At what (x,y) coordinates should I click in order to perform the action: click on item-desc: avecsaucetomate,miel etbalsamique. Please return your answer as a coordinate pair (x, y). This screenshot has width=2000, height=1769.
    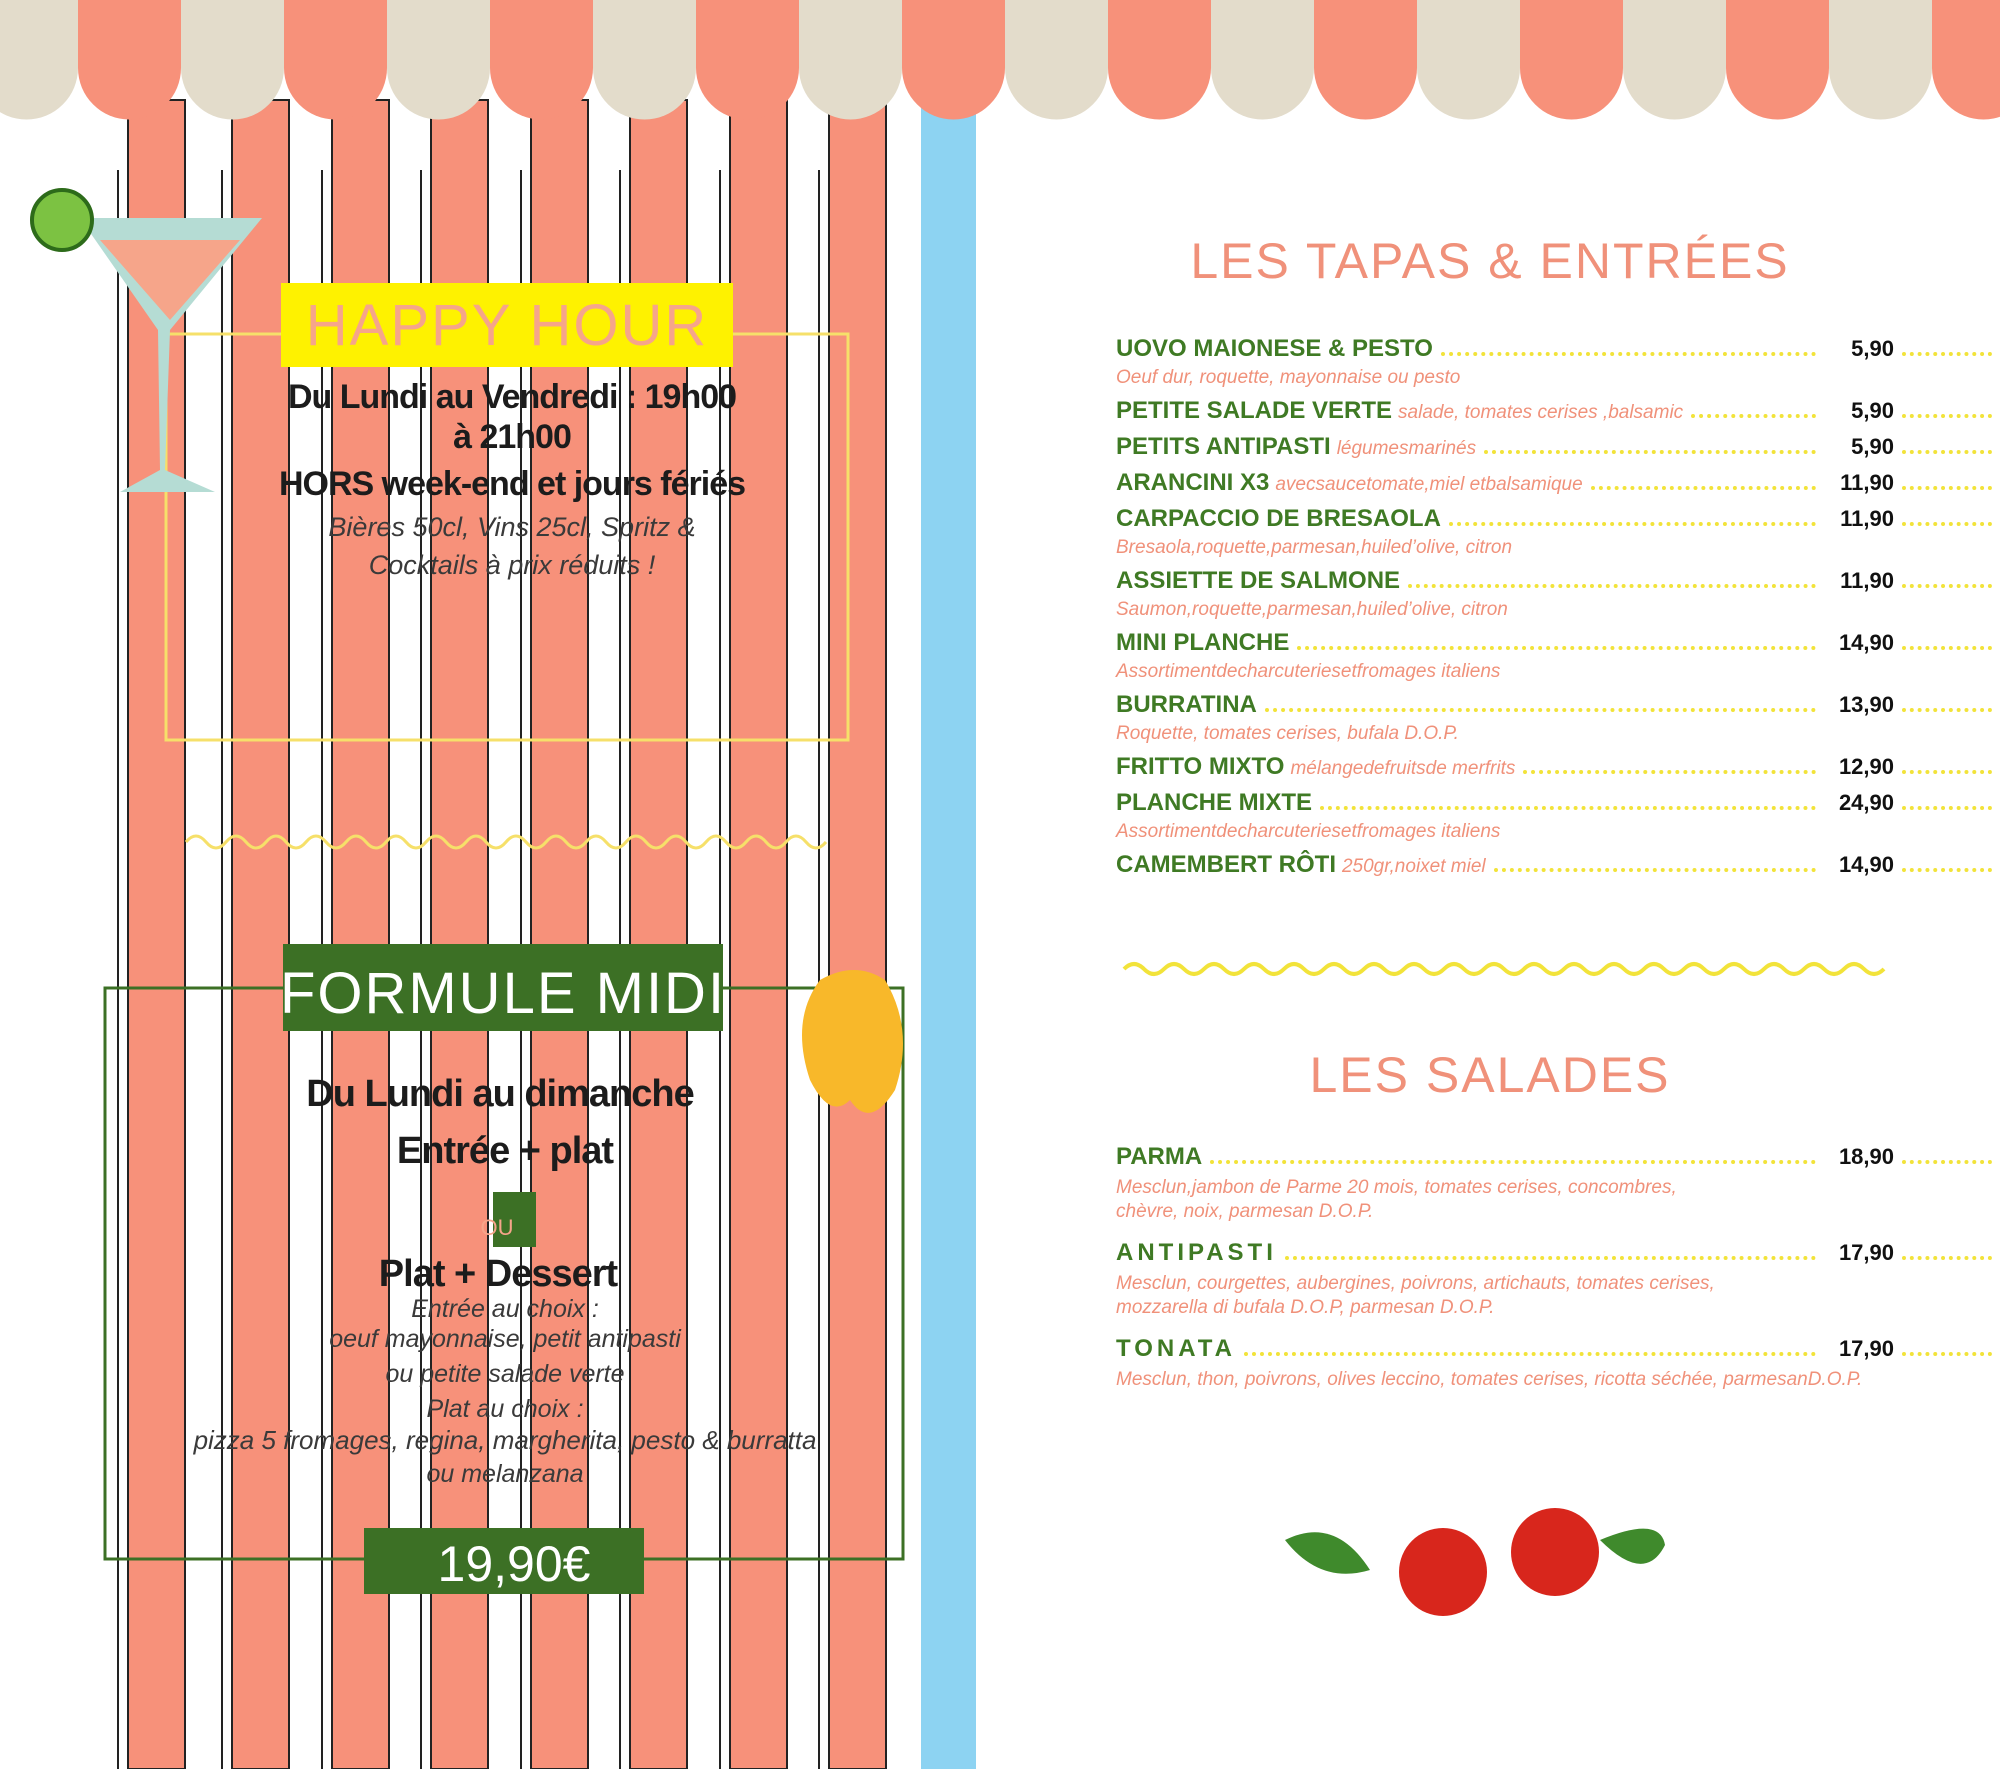
    Looking at the image, I should click on (1429, 484).